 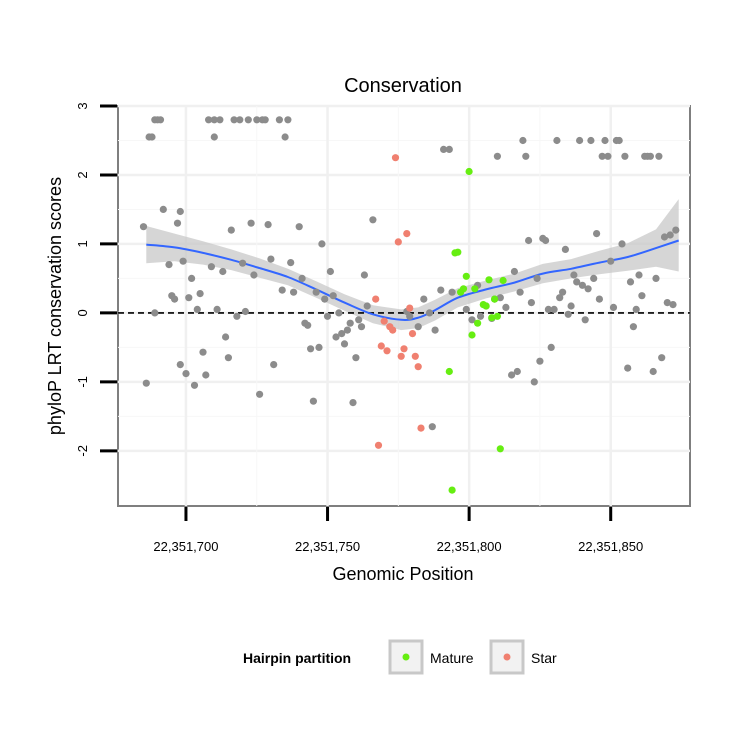 I want to click on y-tick-label: 1, so click(x=82, y=243).